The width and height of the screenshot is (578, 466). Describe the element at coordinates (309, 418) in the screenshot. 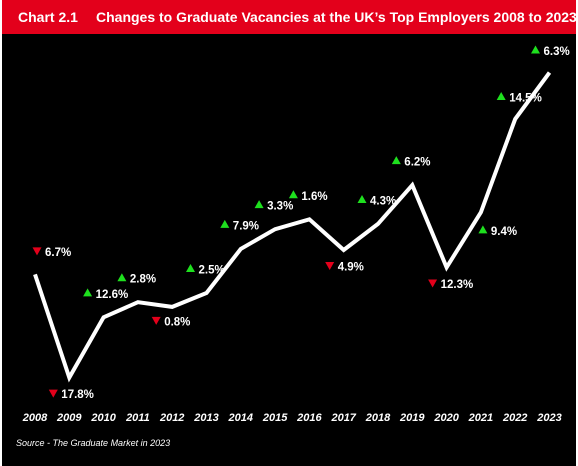

I see `x-tick-label: 2016` at that location.